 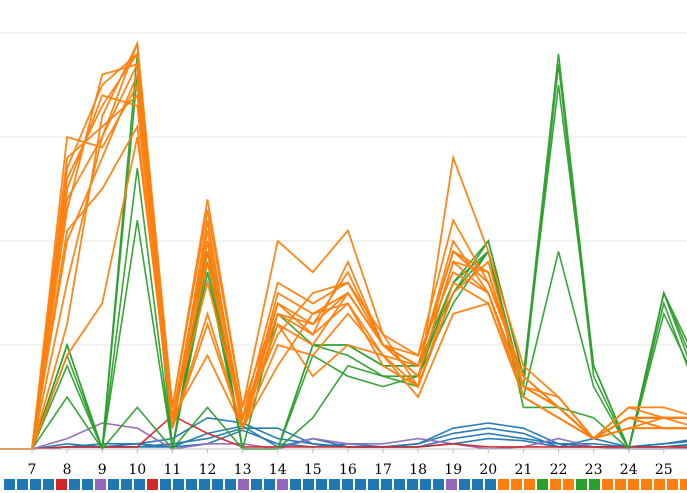 I want to click on x-tick-label: 20, so click(x=488, y=470).